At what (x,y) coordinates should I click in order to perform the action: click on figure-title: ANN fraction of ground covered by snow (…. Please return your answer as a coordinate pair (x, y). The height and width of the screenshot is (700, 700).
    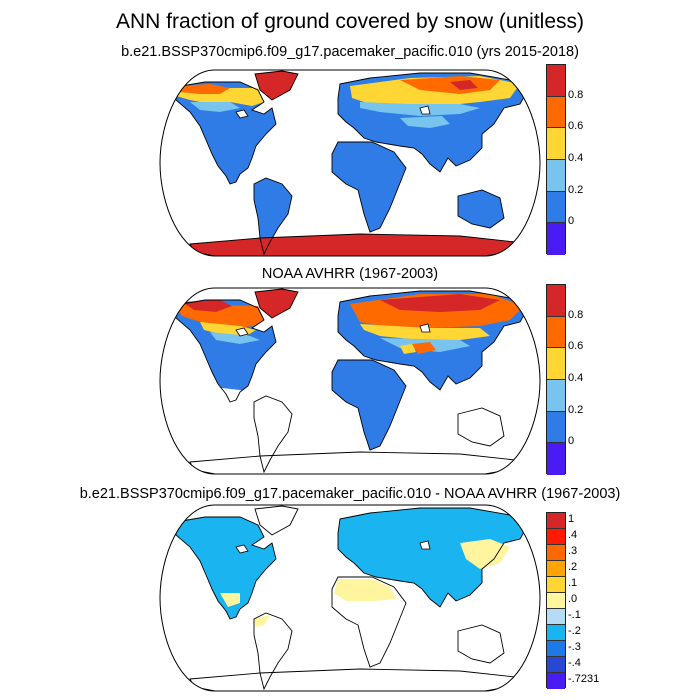
    Looking at the image, I should click on (350, 21).